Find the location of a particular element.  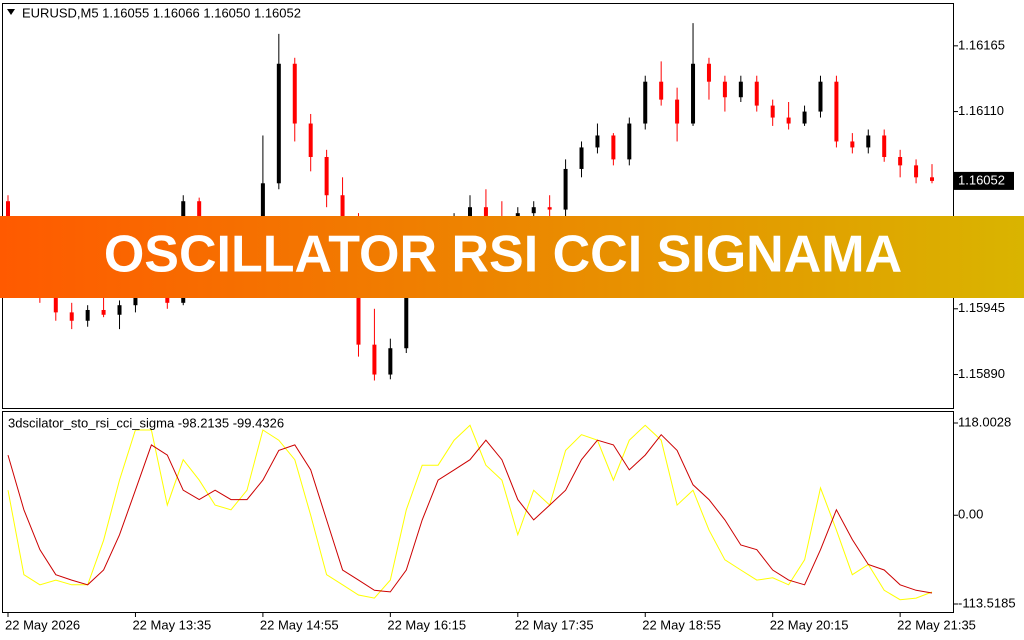

x-tick-label: 22 May 13:35 is located at coordinates (171, 624).